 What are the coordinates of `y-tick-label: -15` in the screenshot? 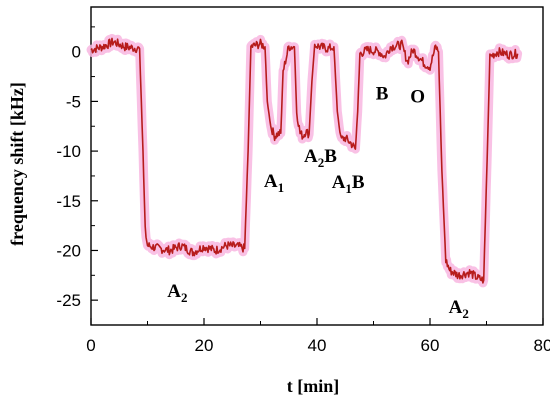 It's located at (68, 201).